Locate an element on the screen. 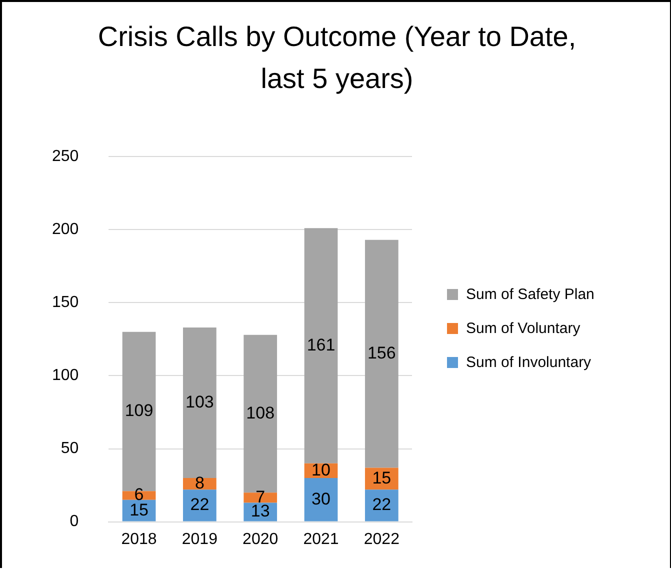  y-tick-label: 200 is located at coordinates (65, 229).